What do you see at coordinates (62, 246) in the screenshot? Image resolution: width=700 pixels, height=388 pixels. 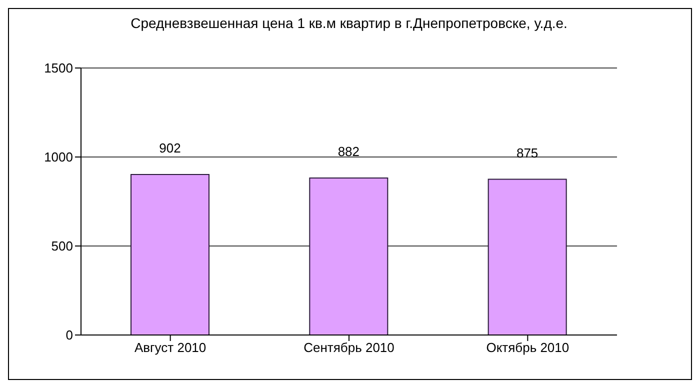 I see `y-tick-label: 500` at bounding box center [62, 246].